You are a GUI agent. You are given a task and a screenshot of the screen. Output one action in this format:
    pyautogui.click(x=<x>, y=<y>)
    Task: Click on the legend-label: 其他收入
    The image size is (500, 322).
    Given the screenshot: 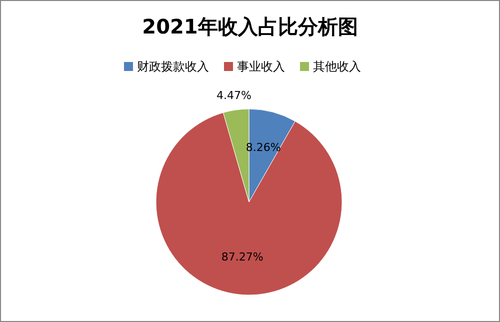 What is the action you would take?
    pyautogui.click(x=337, y=66)
    